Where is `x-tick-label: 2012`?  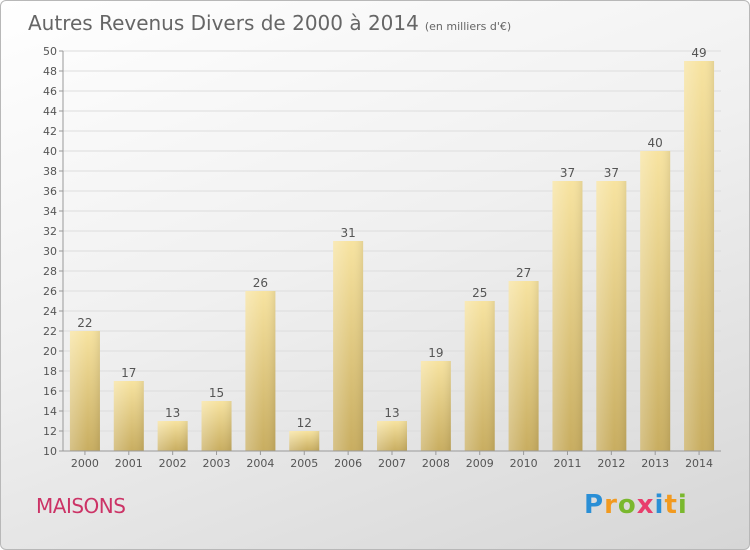 x-tick-label: 2012 is located at coordinates (611, 463).